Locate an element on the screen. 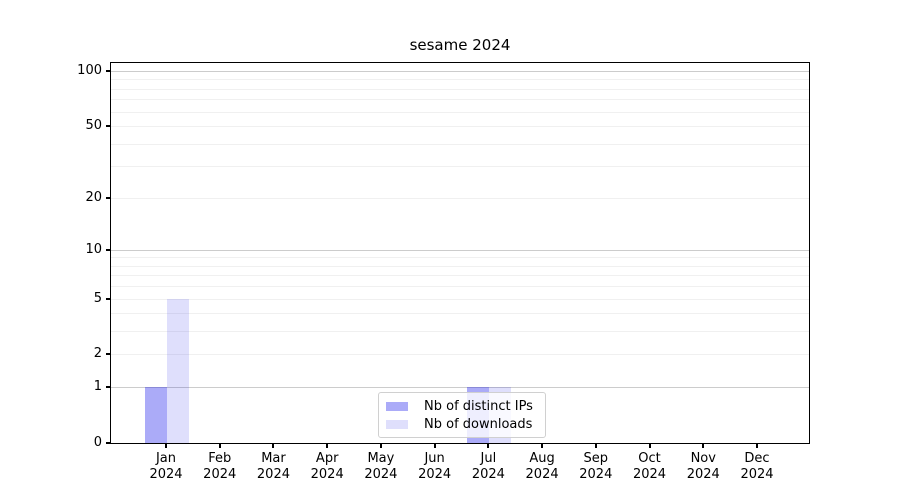 Image resolution: width=900 pixels, height=500 pixels. x-tick-label-nov: Nov 2024 is located at coordinates (703, 467).